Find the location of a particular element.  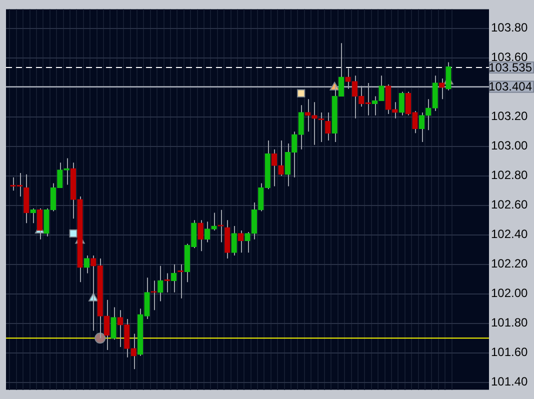

y-tick-label: 102.00 is located at coordinates (509, 293).